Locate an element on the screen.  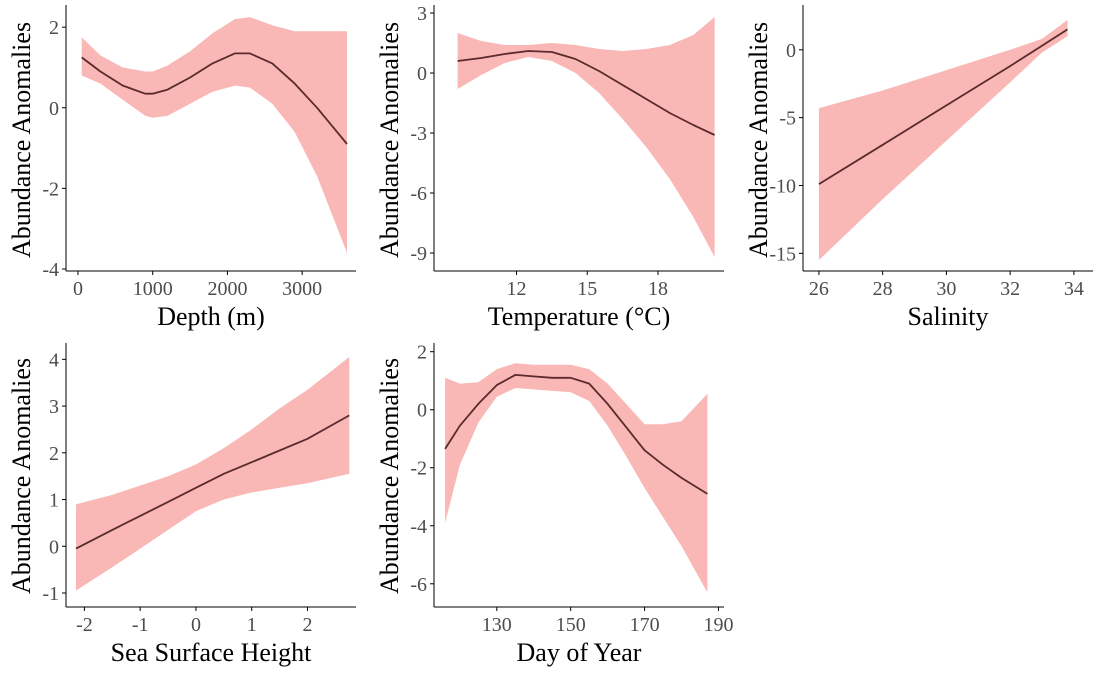
x-axis-title: Depth (m) is located at coordinates (211, 316).